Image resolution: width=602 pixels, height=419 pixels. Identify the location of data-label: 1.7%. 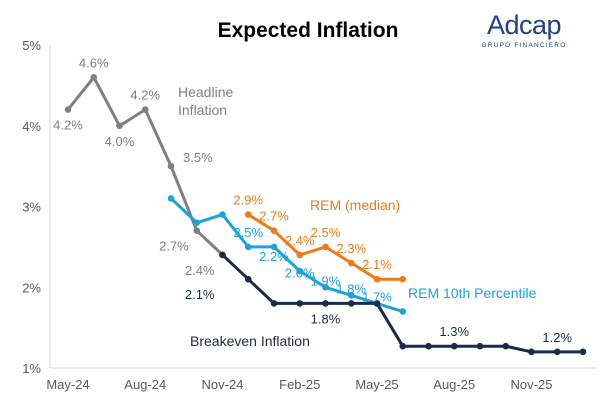
(377, 296).